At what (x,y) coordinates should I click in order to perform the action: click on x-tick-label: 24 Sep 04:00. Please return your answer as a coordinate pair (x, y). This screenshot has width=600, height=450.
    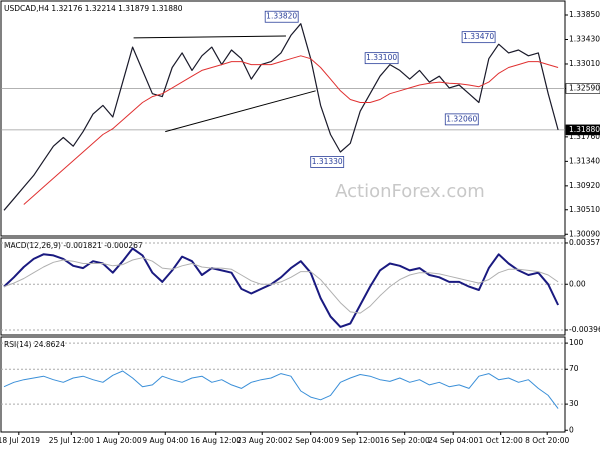
    Looking at the image, I should click on (453, 440).